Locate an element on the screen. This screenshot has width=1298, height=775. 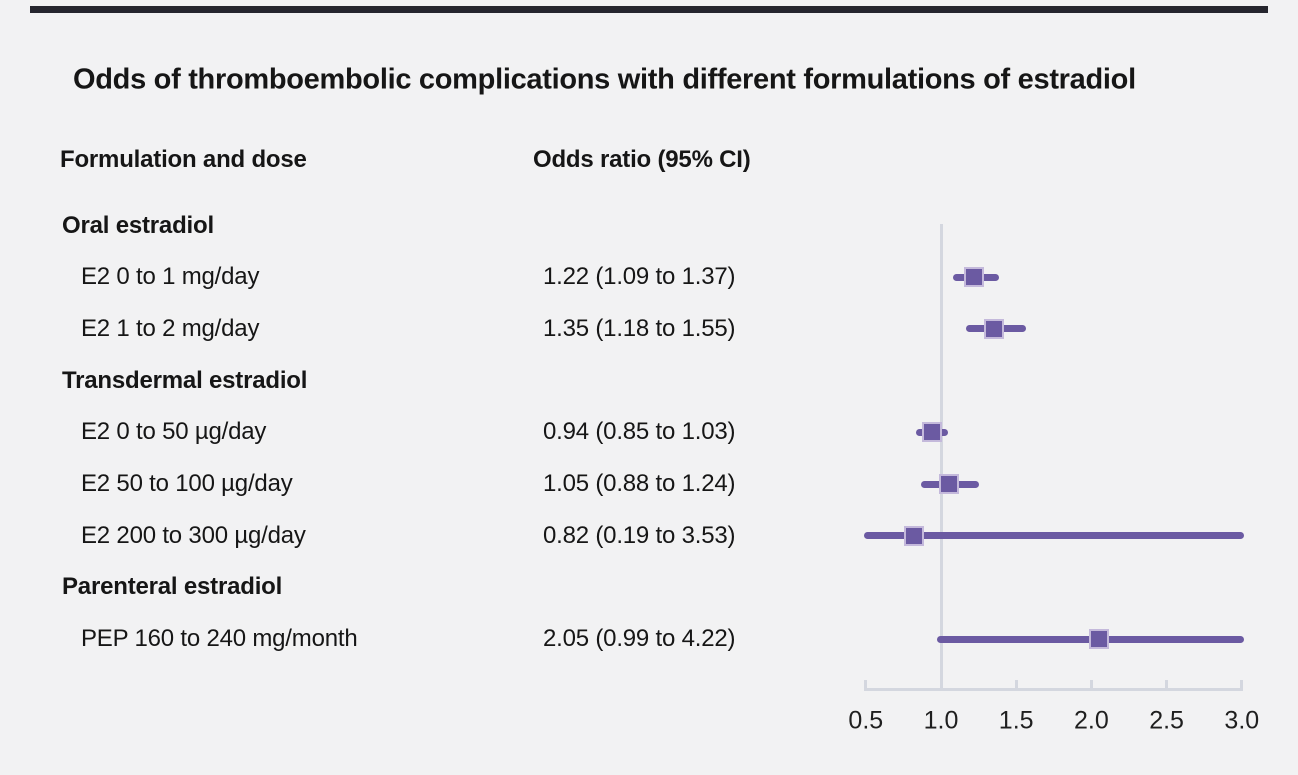
row-label-item: E2 50 to 100 µg/day is located at coordinates (187, 483).